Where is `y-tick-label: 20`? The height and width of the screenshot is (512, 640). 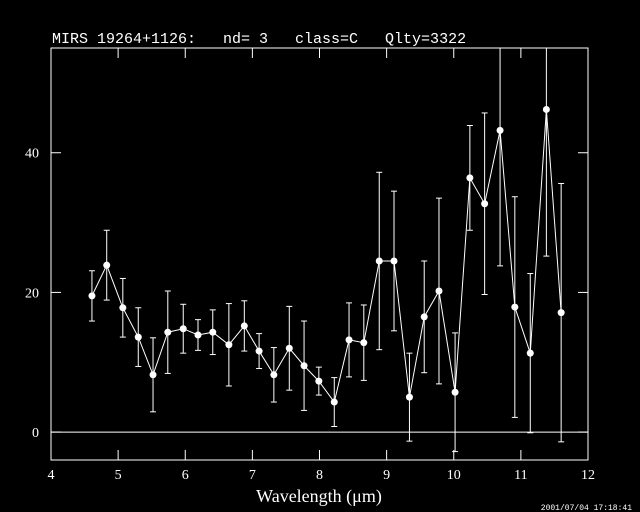 y-tick-label: 20 is located at coordinates (32, 293).